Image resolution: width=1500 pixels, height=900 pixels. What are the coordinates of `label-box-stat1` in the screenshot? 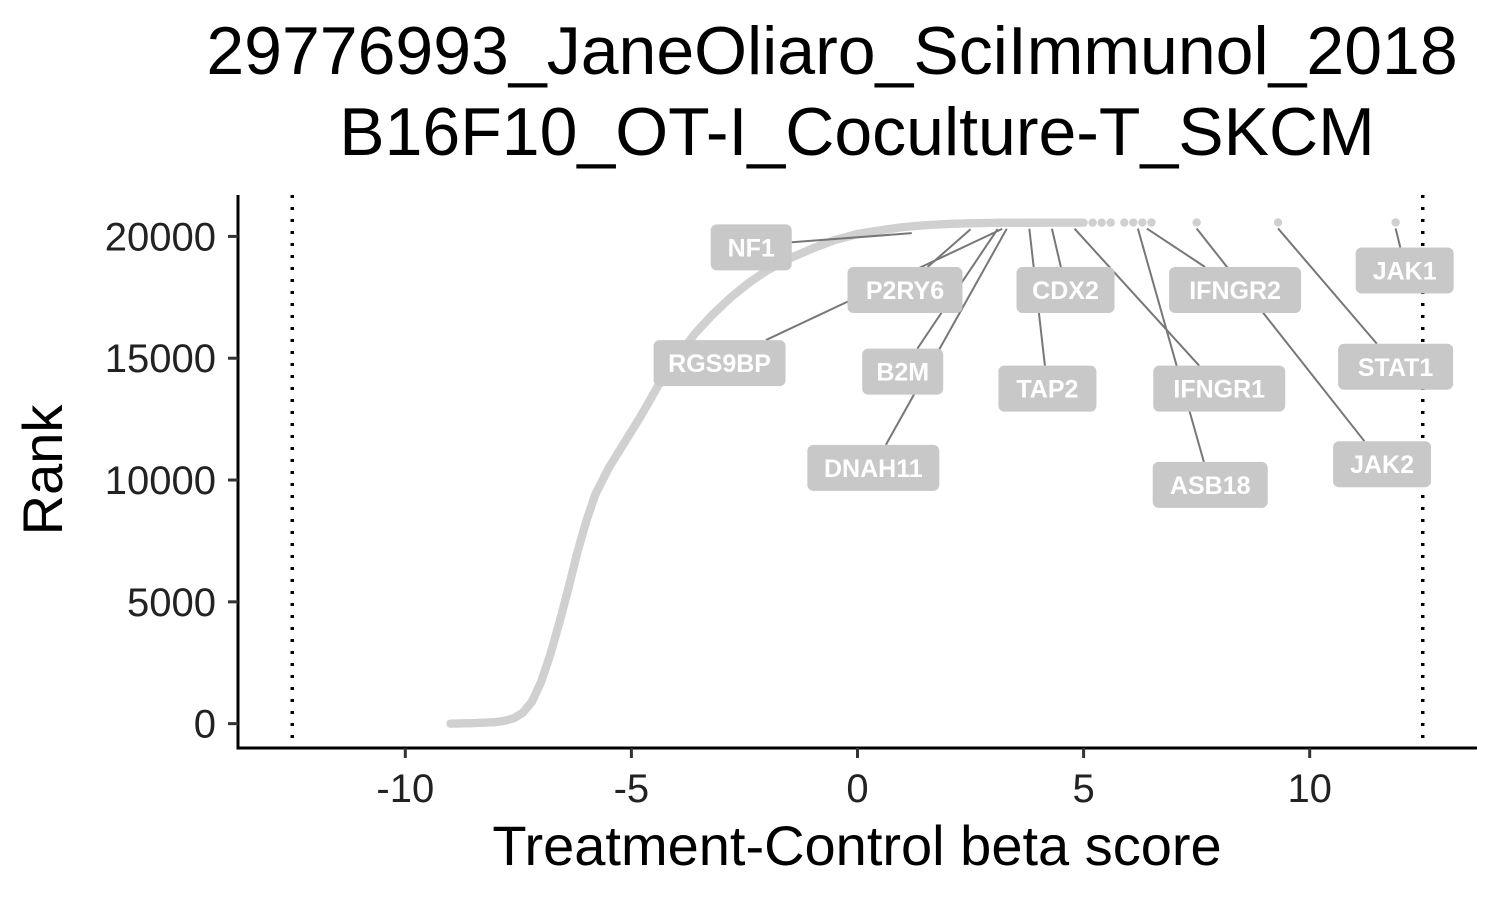 It's located at (1396, 366).